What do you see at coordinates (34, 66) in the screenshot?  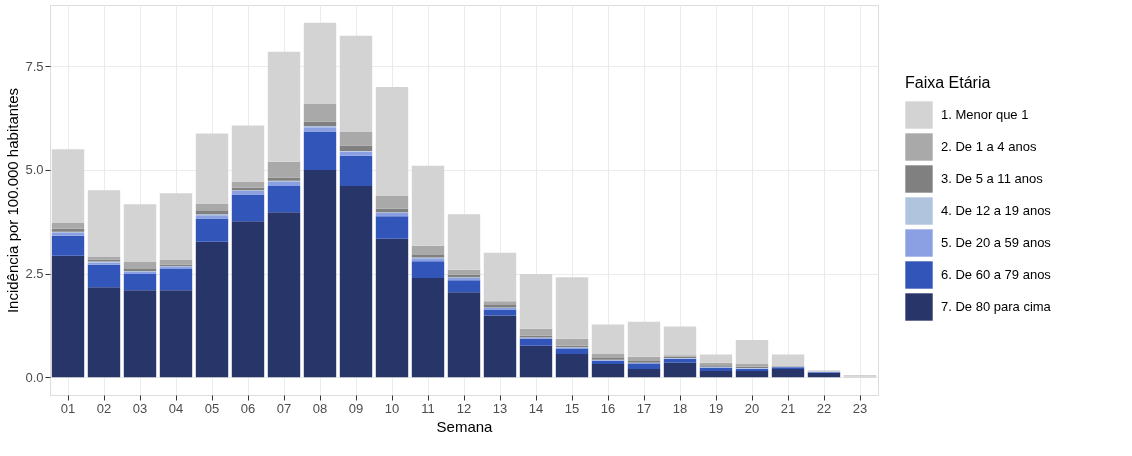 I see `y-tick-label: 7.5` at bounding box center [34, 66].